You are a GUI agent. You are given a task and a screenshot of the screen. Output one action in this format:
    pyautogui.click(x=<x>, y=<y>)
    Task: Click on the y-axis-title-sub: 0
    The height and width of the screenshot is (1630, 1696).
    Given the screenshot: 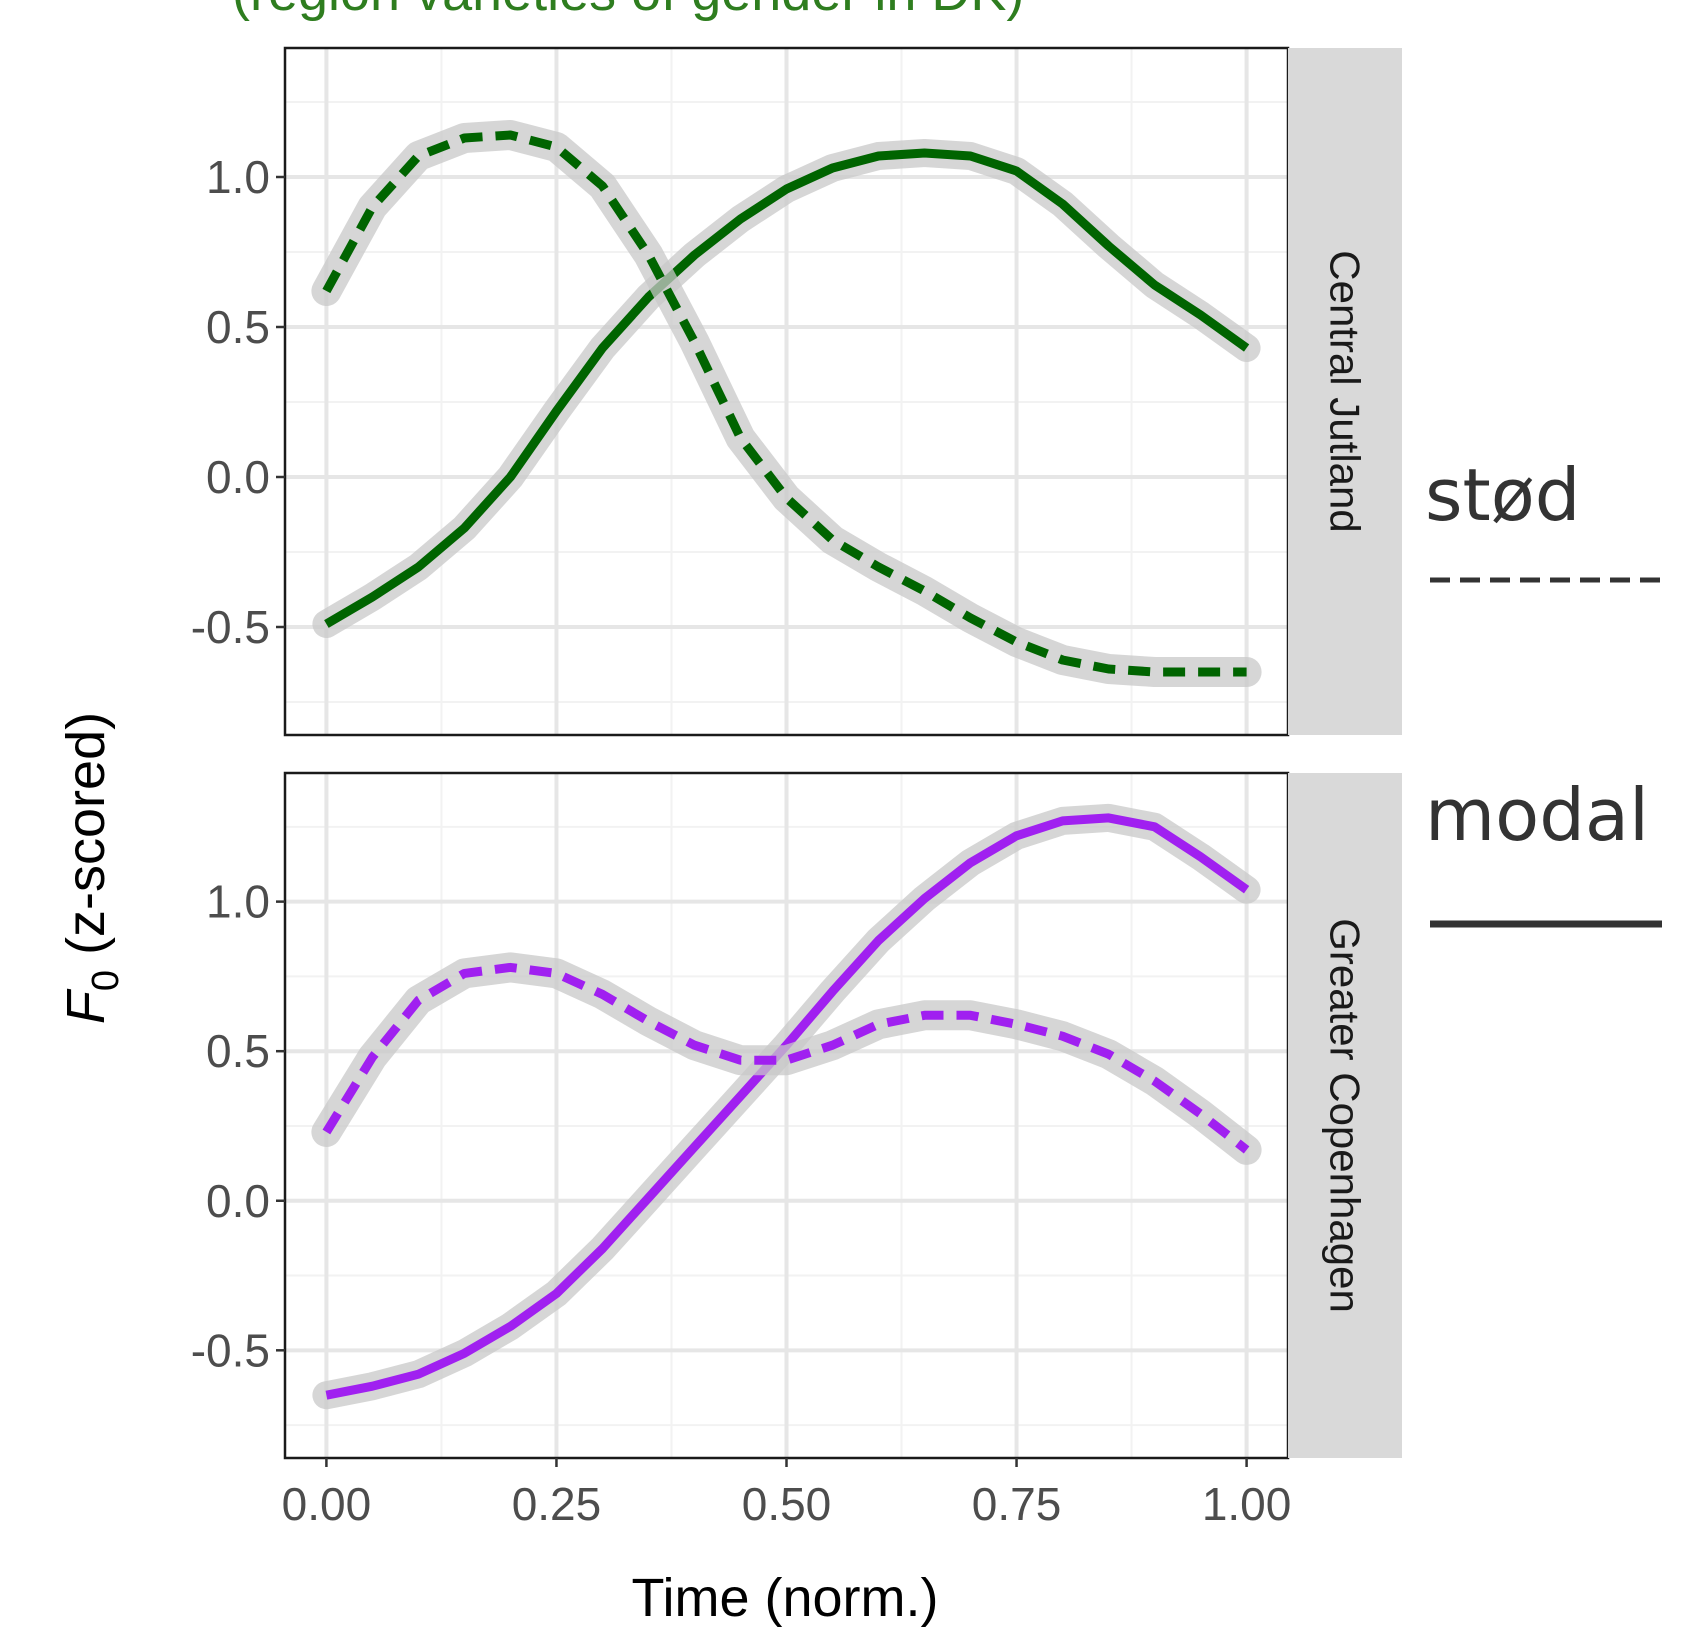 What is the action you would take?
    pyautogui.click(x=106, y=980)
    